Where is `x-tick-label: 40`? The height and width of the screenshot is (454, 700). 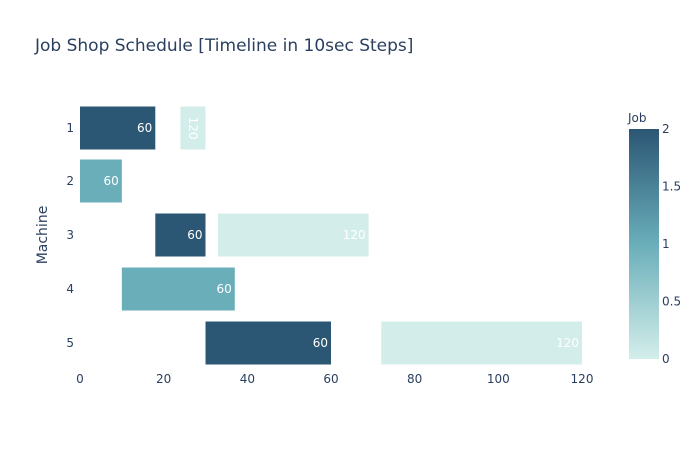
x-tick-label: 40 is located at coordinates (247, 379).